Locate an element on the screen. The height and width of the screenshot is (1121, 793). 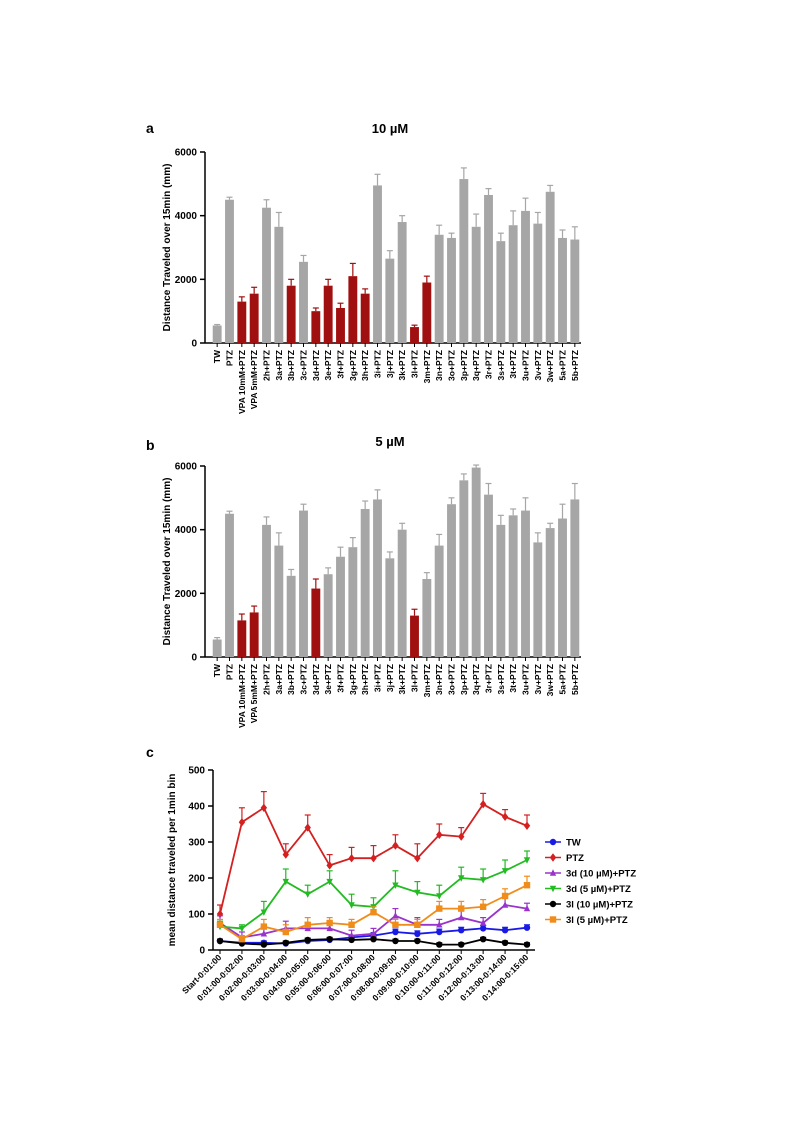
x-tick-label: 3m+PTZ is located at coordinates (427, 680).